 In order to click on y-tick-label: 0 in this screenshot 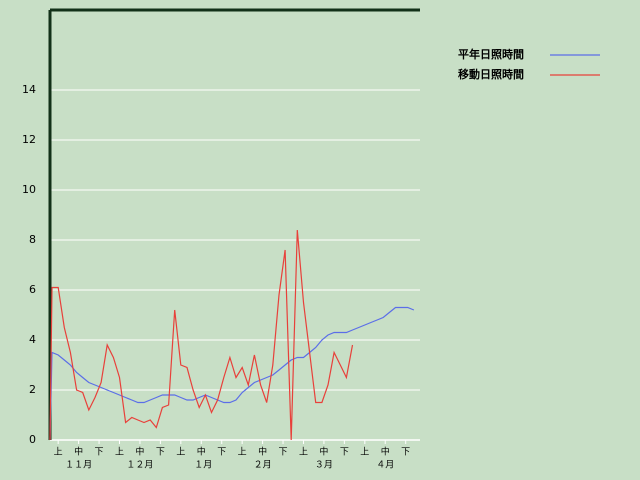, I will do `click(32, 439)`.